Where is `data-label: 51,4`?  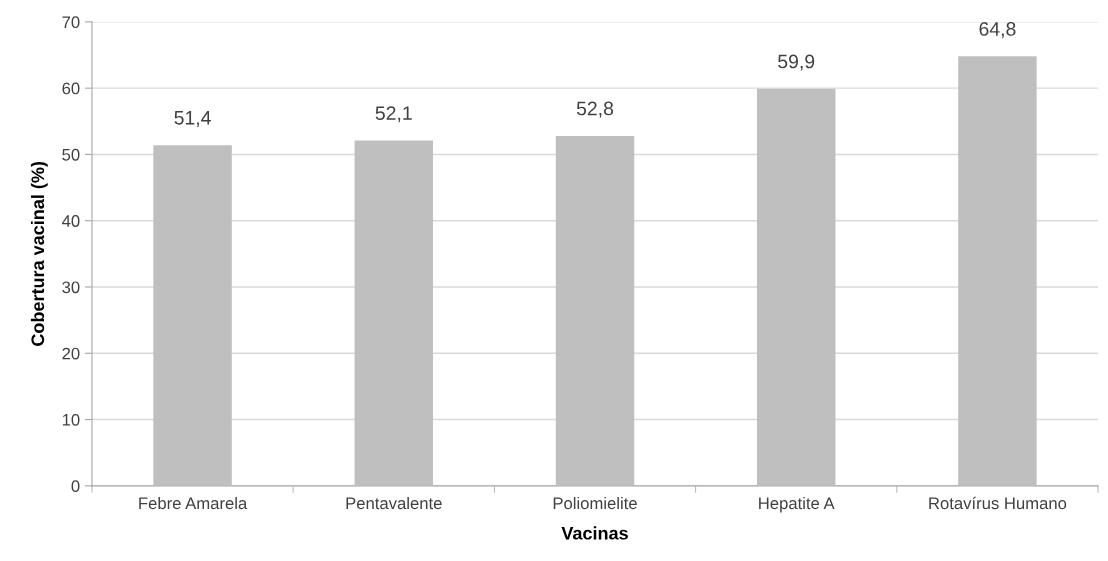
data-label: 51,4 is located at coordinates (192, 119).